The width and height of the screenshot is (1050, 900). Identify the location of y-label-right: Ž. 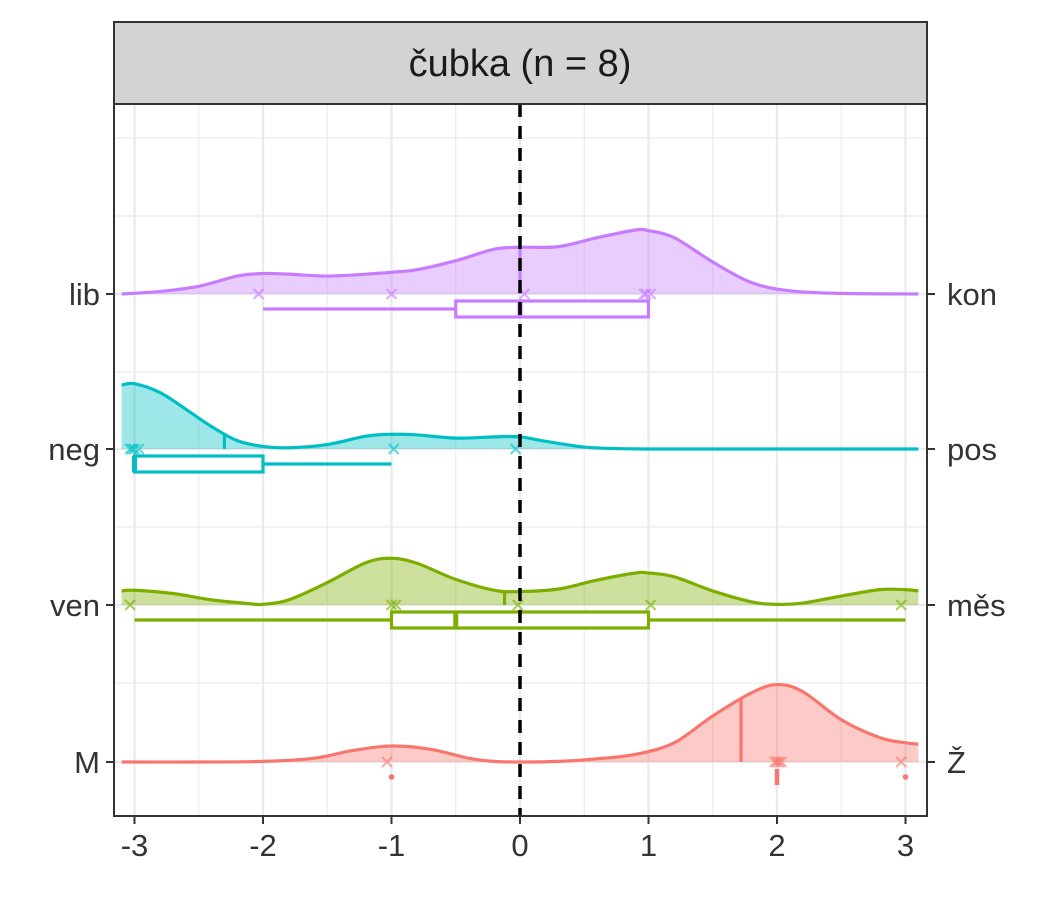
(956, 762).